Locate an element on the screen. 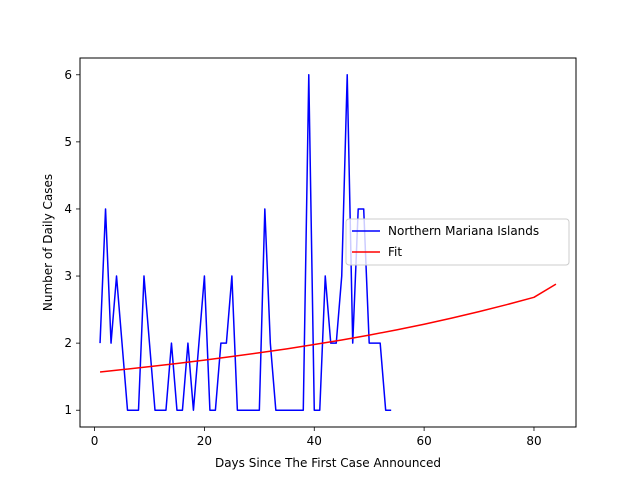  legend-label-fit: Fit is located at coordinates (395, 252).